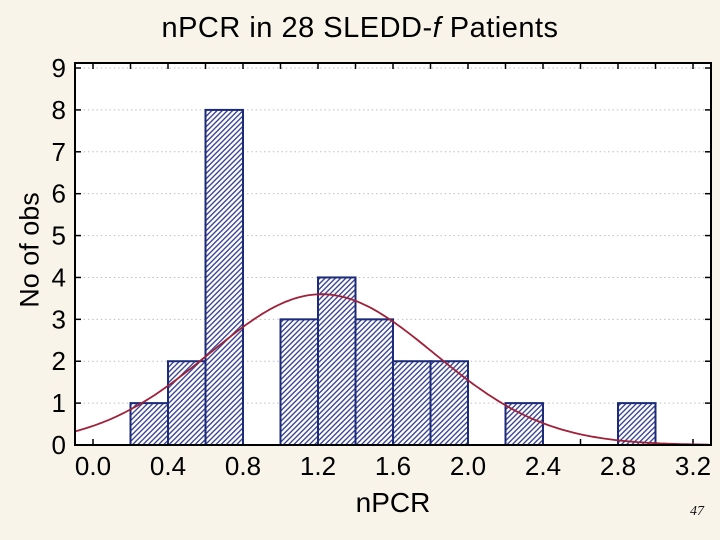  What do you see at coordinates (93, 466) in the screenshot?
I see `x-tick-label: 0.0` at bounding box center [93, 466].